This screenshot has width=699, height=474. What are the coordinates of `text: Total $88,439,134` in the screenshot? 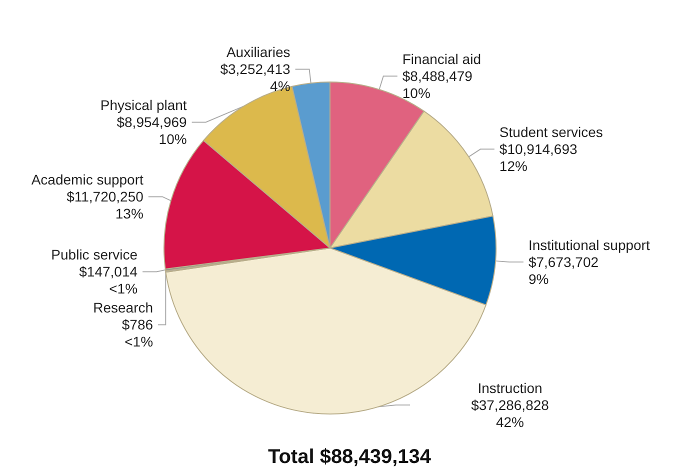 It's located at (350, 457).